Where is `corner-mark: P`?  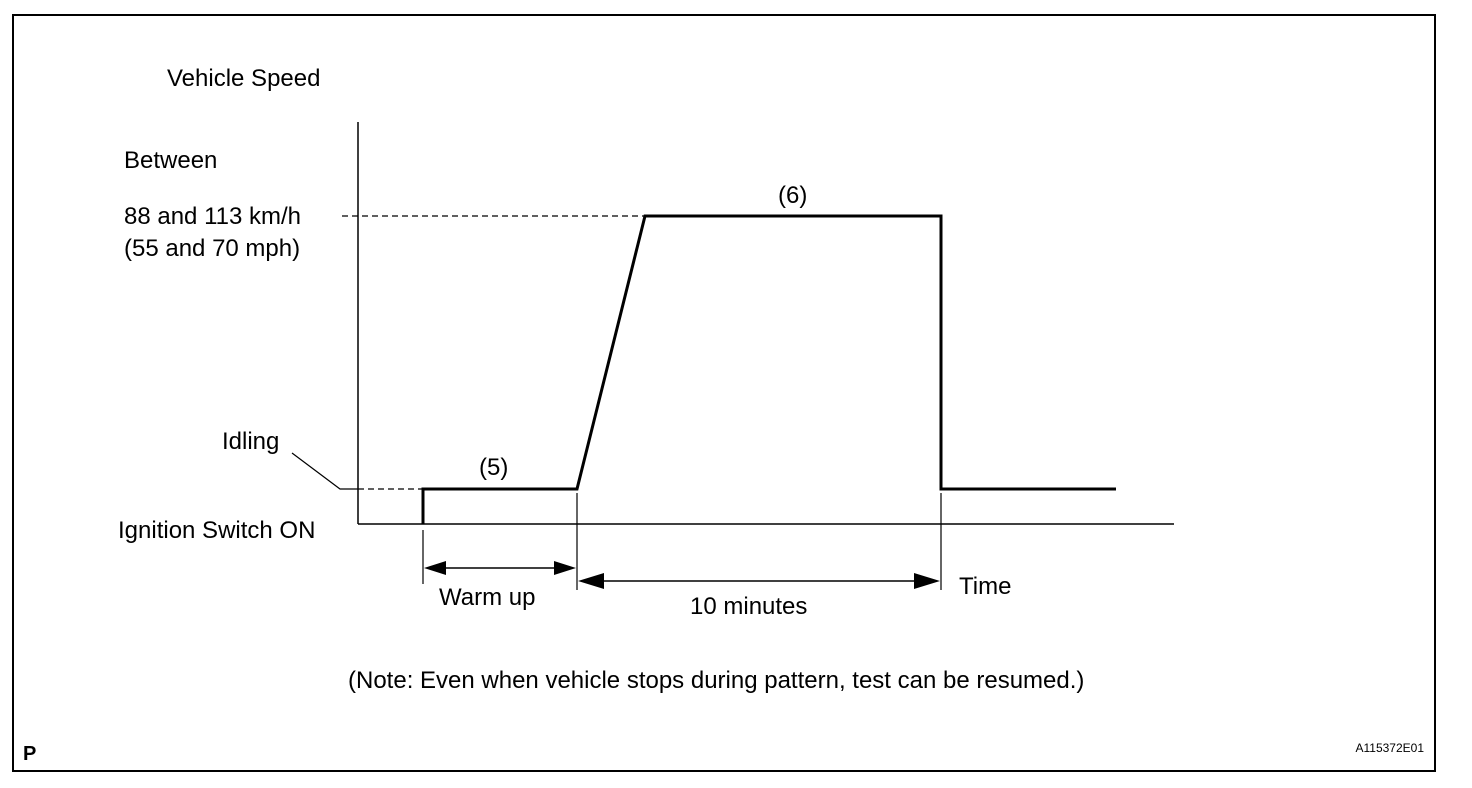 corner-mark: P is located at coordinates (29, 754).